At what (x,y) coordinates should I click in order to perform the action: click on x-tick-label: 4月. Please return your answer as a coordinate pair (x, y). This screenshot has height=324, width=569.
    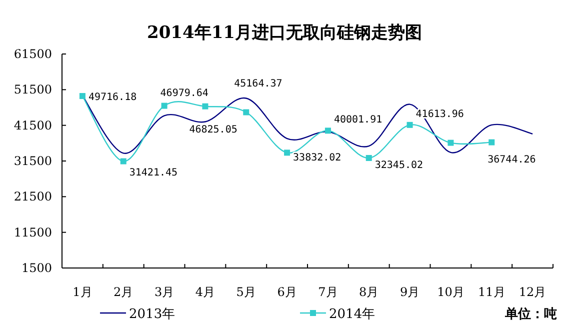
    Looking at the image, I should click on (205, 292).